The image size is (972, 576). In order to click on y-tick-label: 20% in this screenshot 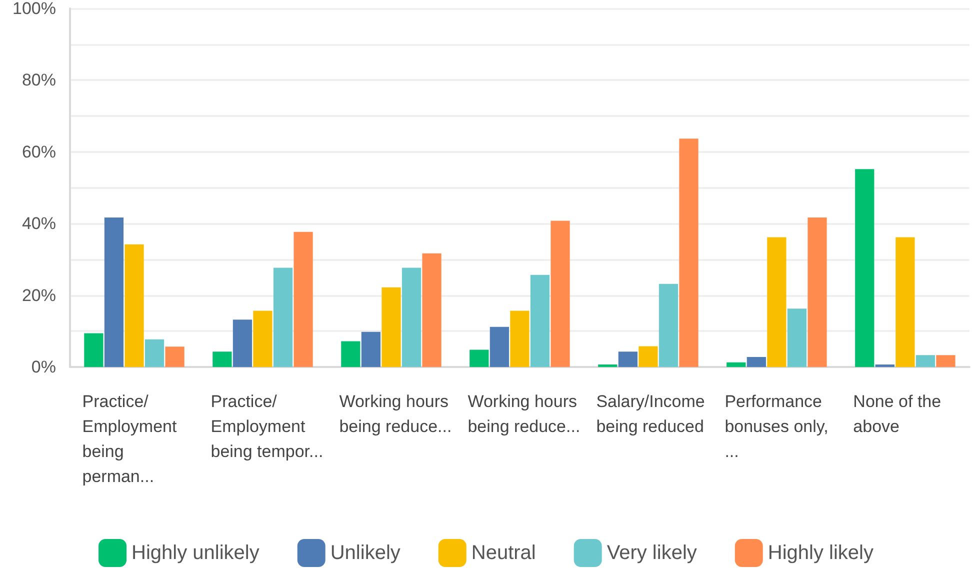, I will do `click(39, 295)`.